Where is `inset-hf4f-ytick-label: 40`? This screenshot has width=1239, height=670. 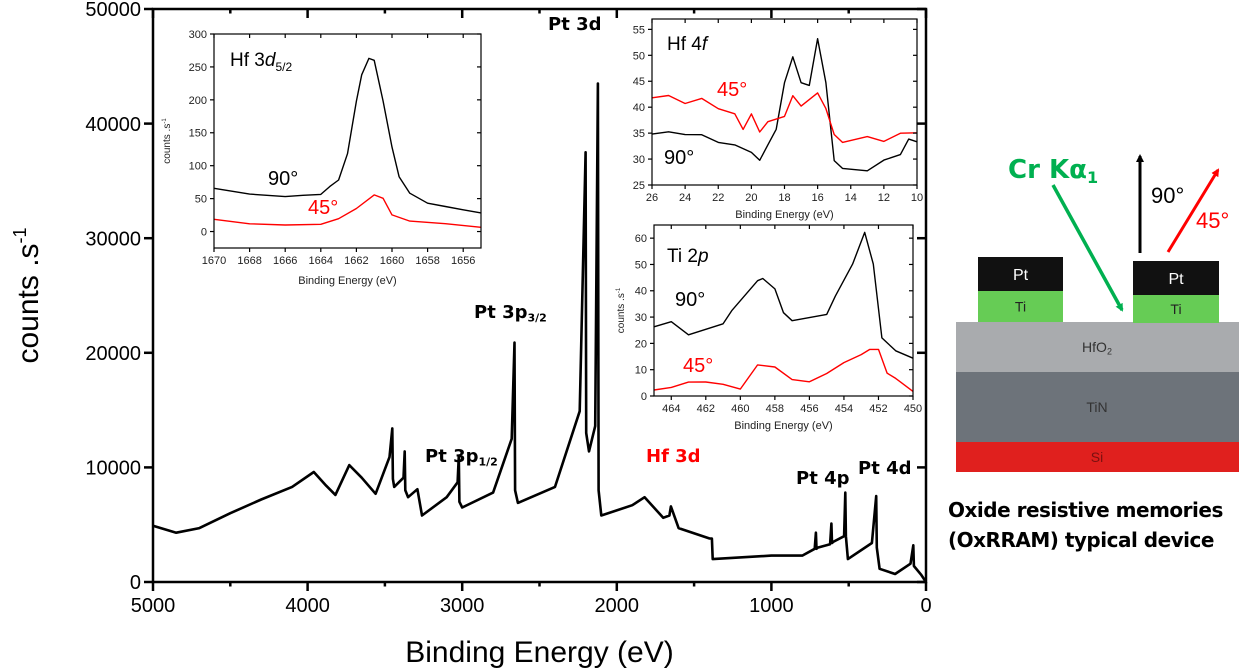
inset-hf4f-ytick-label: 40 is located at coordinates (639, 108).